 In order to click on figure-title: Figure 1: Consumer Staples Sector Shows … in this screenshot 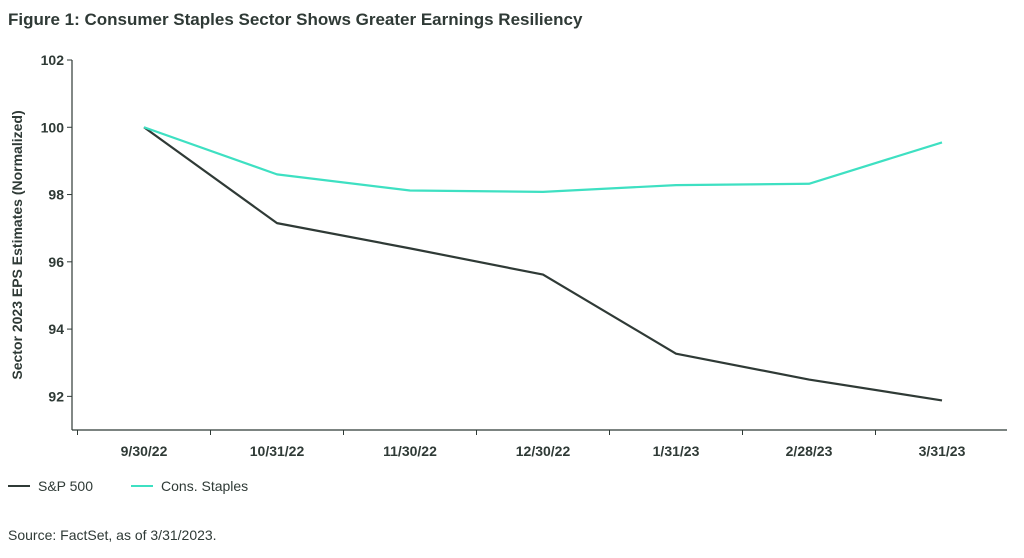, I will do `click(295, 19)`.